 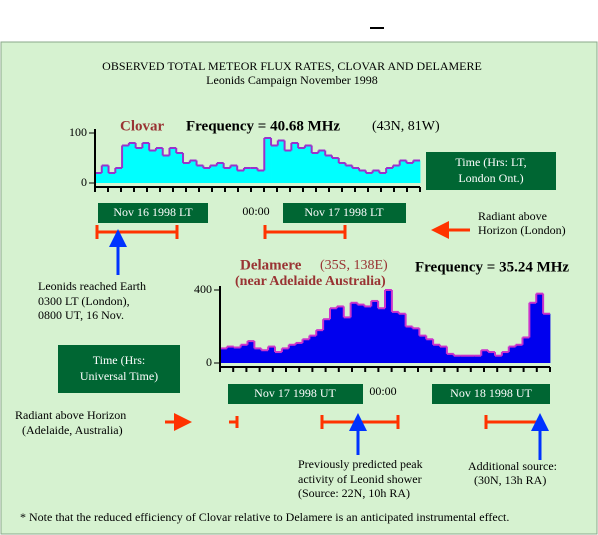 I want to click on date-label: Nov 17 1998 UT, so click(x=295, y=393).